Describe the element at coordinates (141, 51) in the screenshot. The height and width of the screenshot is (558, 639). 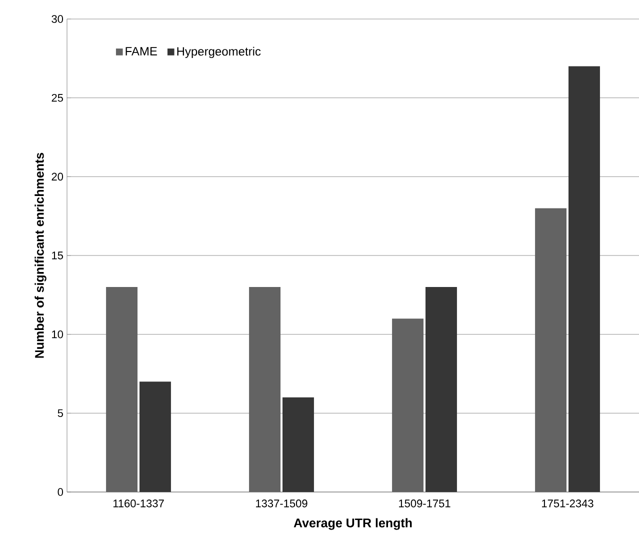
I see `legend-label: FAME` at that location.